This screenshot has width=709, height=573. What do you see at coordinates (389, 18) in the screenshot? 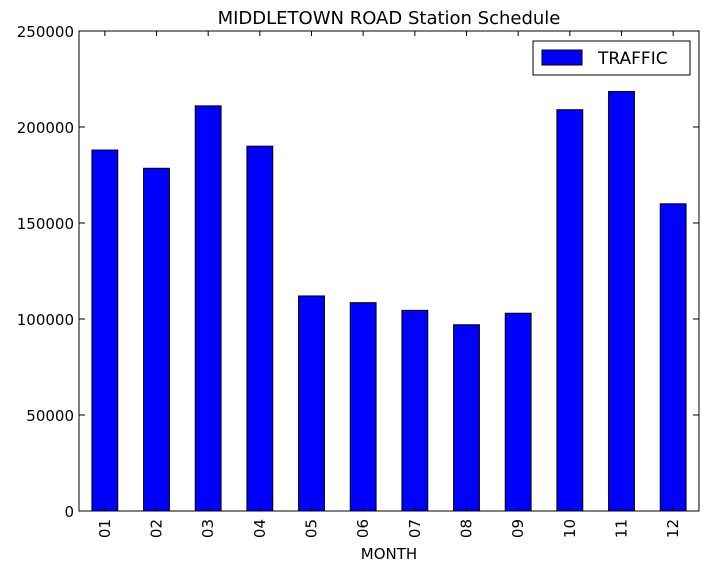
I see `chart-title: MIDDLETOWN ROAD Station Schedule` at bounding box center [389, 18].